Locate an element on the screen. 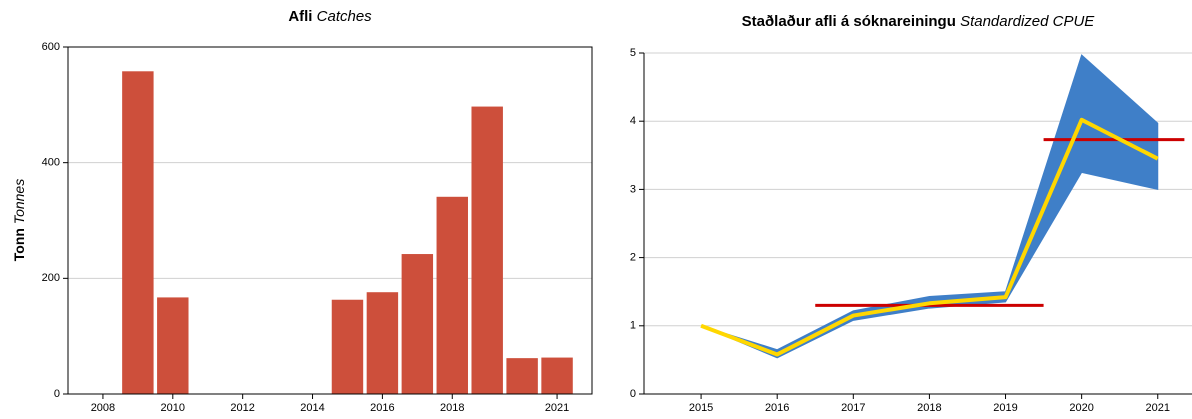 The height and width of the screenshot is (419, 1192). x-tick-label: 2010 is located at coordinates (173, 408).